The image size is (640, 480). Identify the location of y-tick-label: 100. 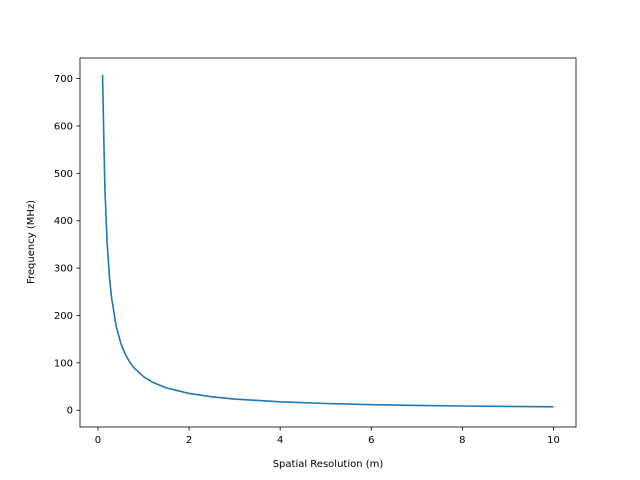
(63, 363).